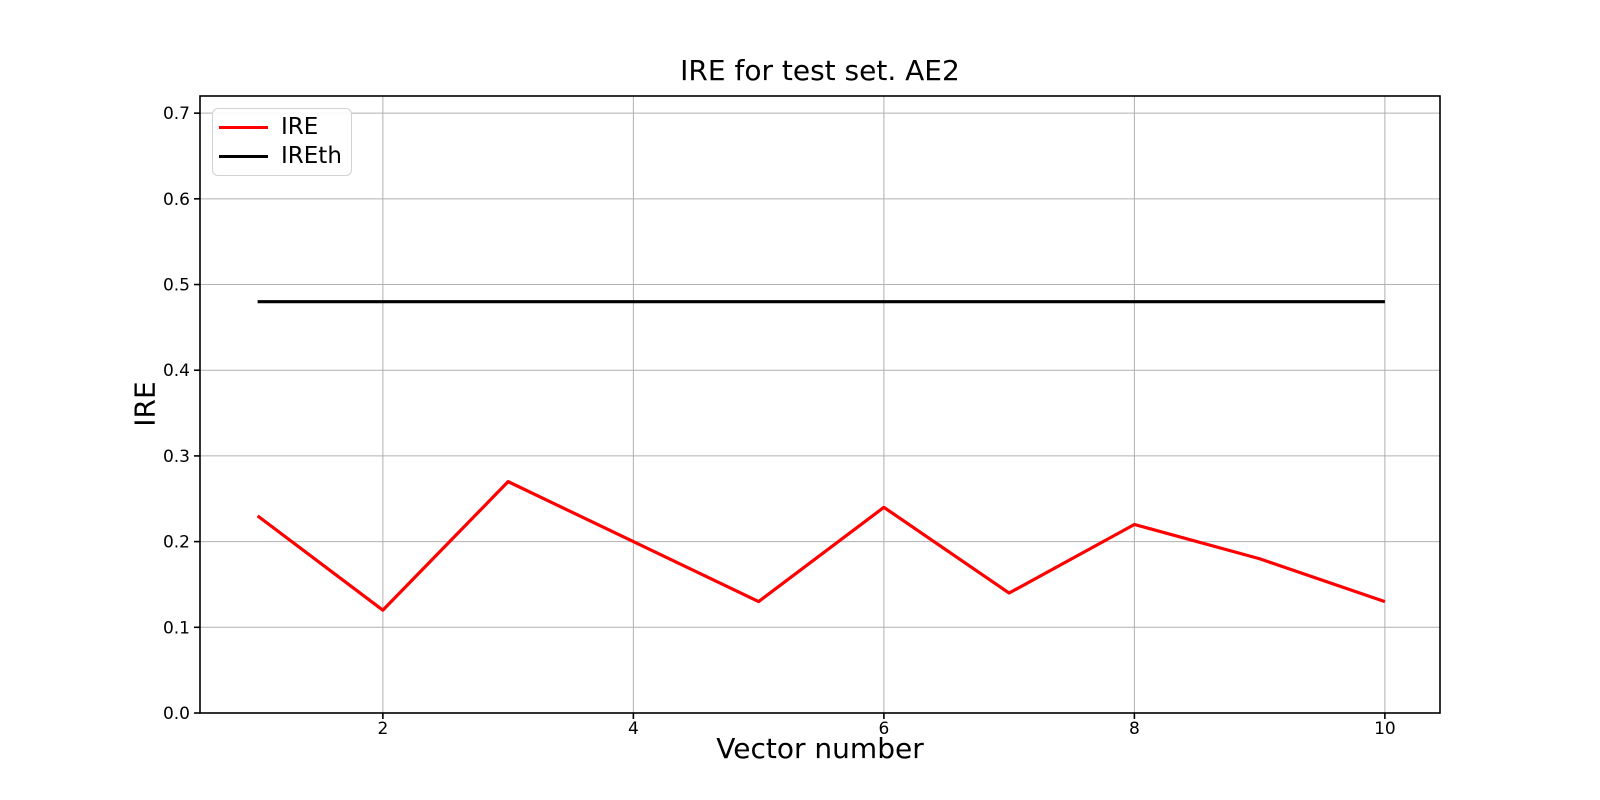 The height and width of the screenshot is (800, 1600). What do you see at coordinates (820, 70) in the screenshot?
I see `chart-title: IRE for test set. AE2` at bounding box center [820, 70].